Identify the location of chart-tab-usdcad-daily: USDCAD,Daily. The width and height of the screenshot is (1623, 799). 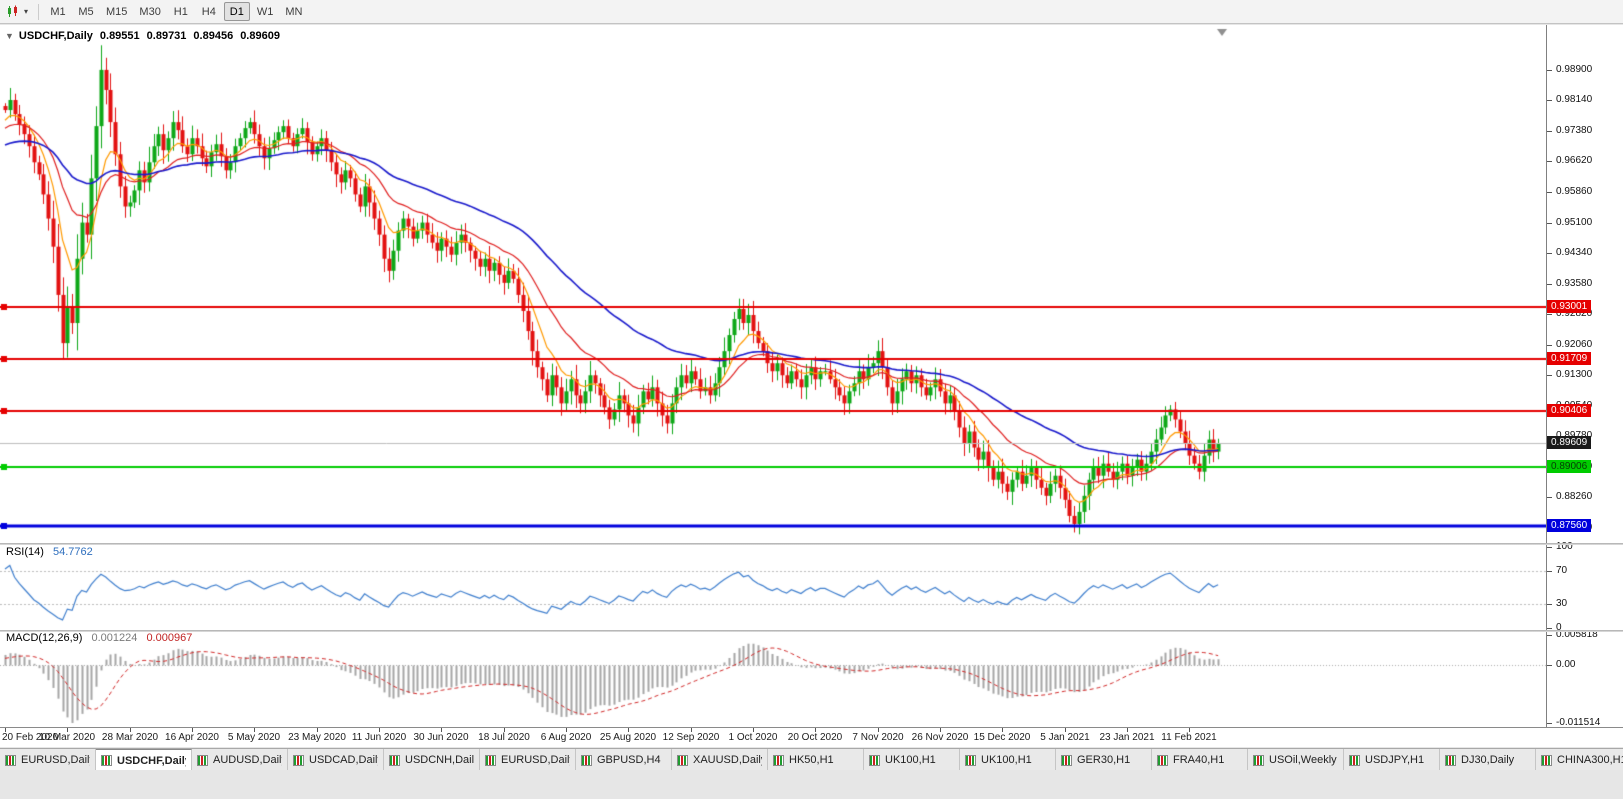
(336, 759).